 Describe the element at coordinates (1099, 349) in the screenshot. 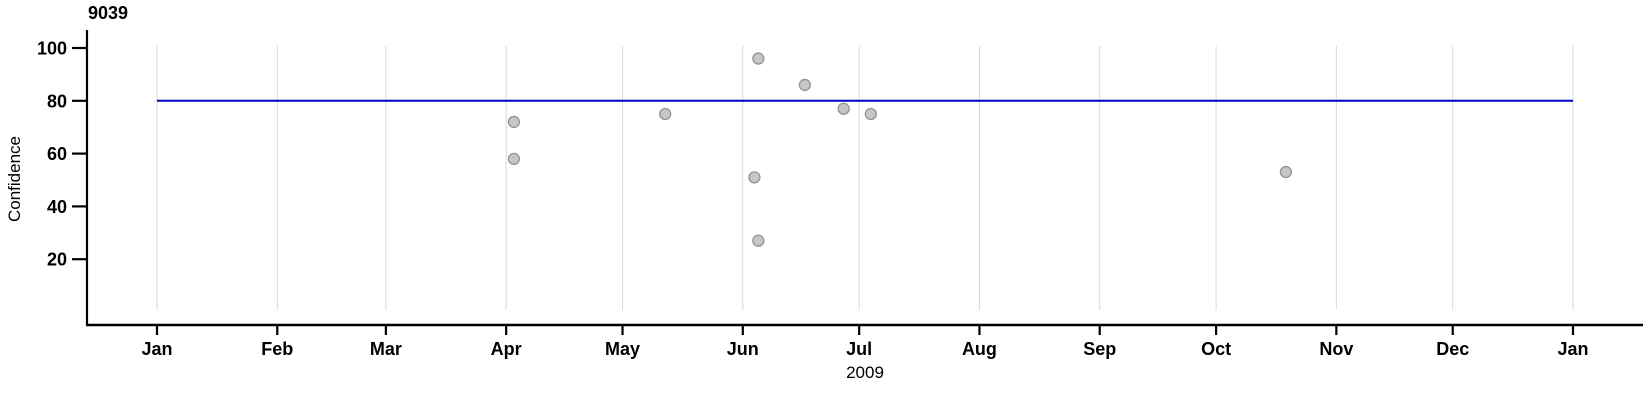

I see `x-tick-label: Sep` at that location.